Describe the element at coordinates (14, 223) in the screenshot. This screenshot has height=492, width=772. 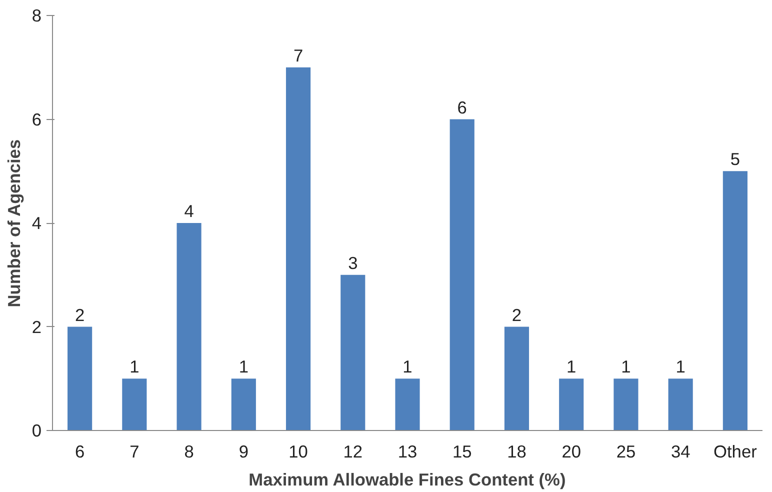
I see `y-axis-title: Number of Agencies` at that location.